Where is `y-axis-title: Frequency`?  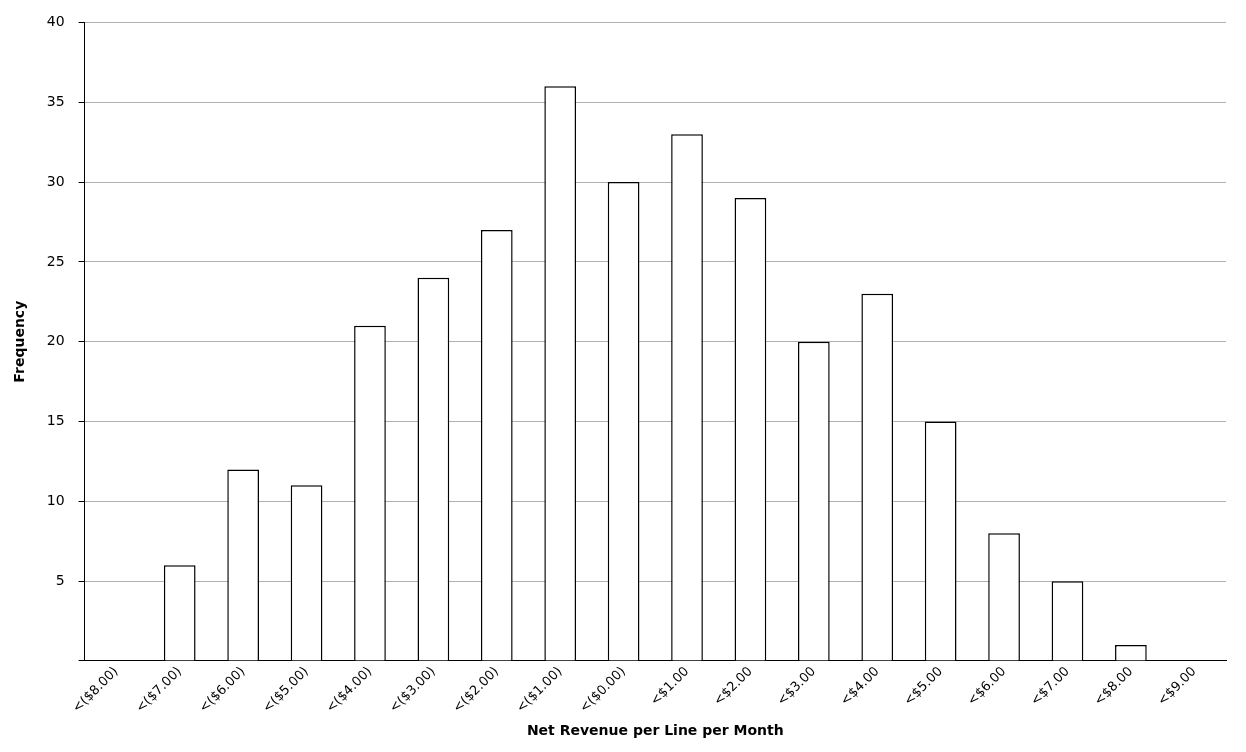 y-axis-title: Frequency is located at coordinates (19, 341).